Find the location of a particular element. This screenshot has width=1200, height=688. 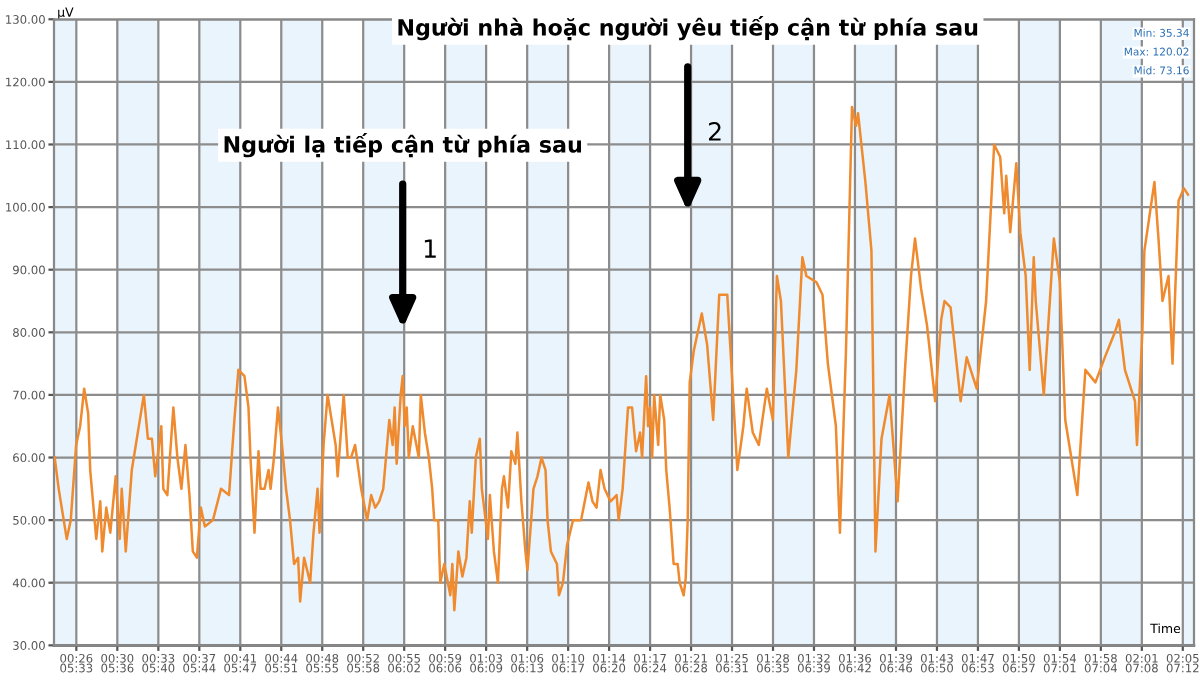

annotation: 2 is located at coordinates (714, 131).